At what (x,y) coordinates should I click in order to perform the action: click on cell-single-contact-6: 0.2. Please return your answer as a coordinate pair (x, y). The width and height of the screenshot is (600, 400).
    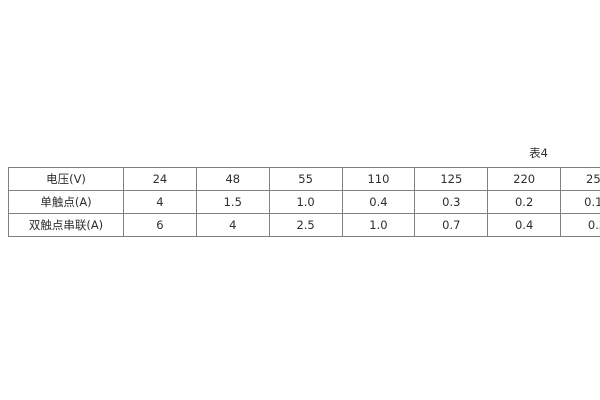
    Looking at the image, I should click on (524, 202).